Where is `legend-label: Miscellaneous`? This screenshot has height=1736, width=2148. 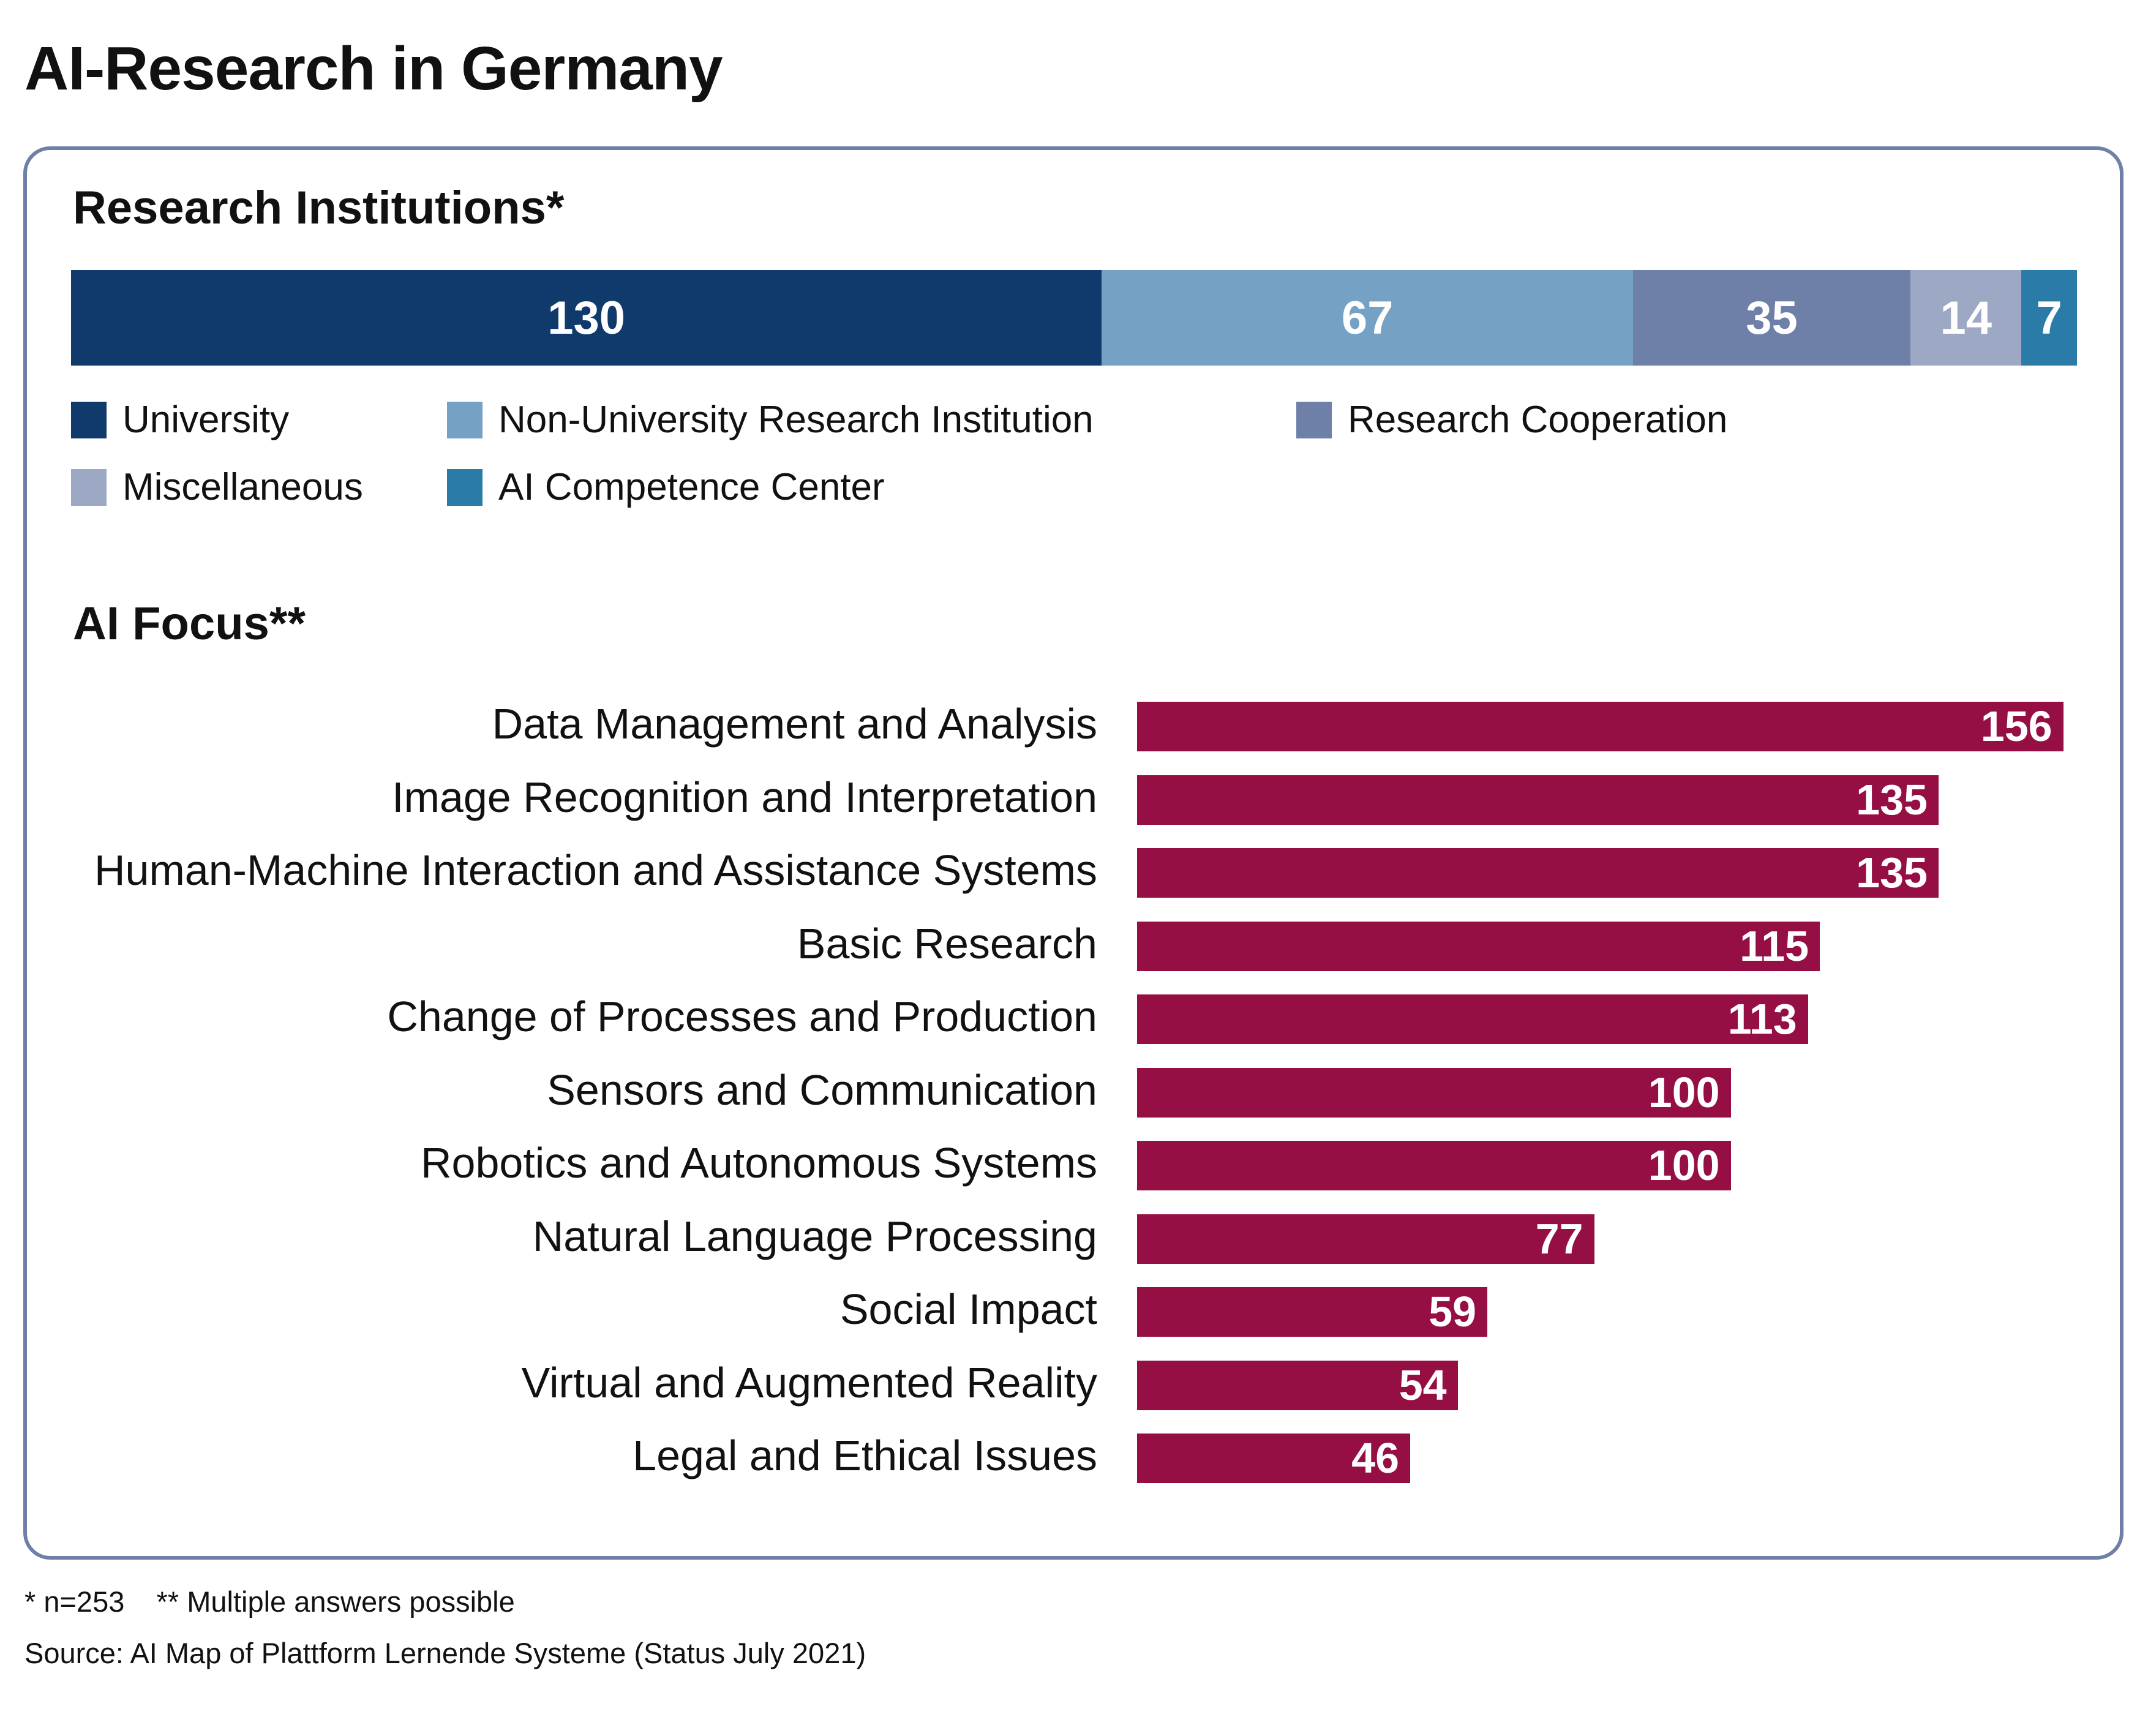
legend-label: Miscellaneous is located at coordinates (242, 487).